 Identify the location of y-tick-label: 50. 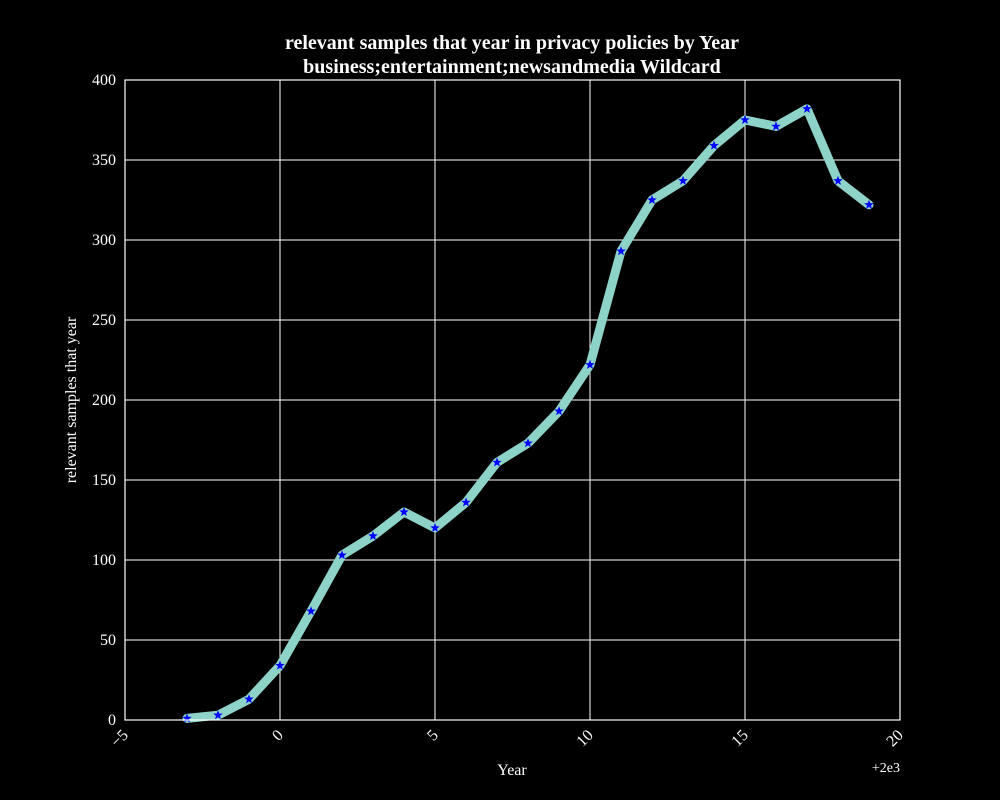
(108, 640).